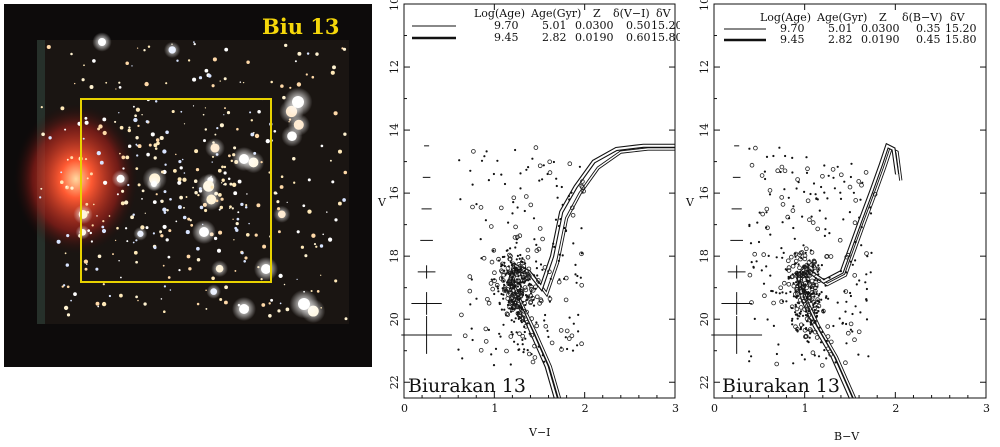 This screenshot has width=1000, height=447. What do you see at coordinates (690, 202) in the screenshot?
I see `y-axis-label: V` at bounding box center [690, 202].